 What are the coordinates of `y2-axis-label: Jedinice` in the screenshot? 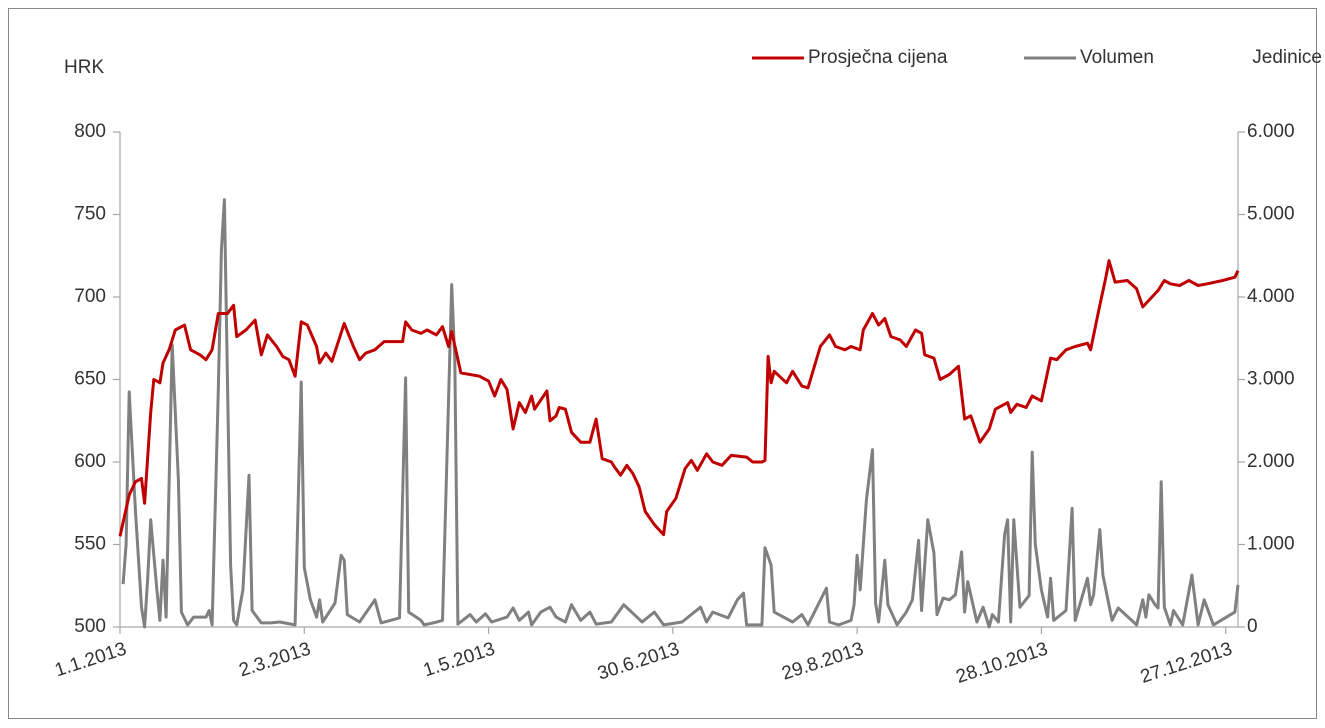 It's located at (1287, 57).